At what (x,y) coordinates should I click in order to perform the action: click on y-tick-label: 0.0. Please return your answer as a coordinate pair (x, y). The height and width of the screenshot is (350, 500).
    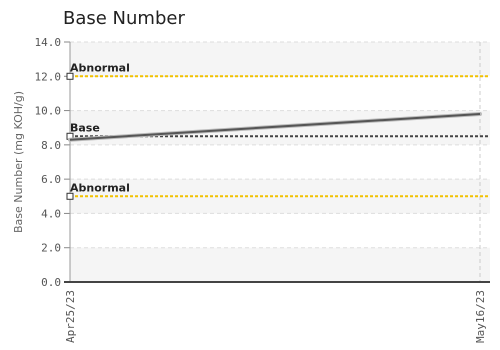
    Looking at the image, I should click on (51, 282).